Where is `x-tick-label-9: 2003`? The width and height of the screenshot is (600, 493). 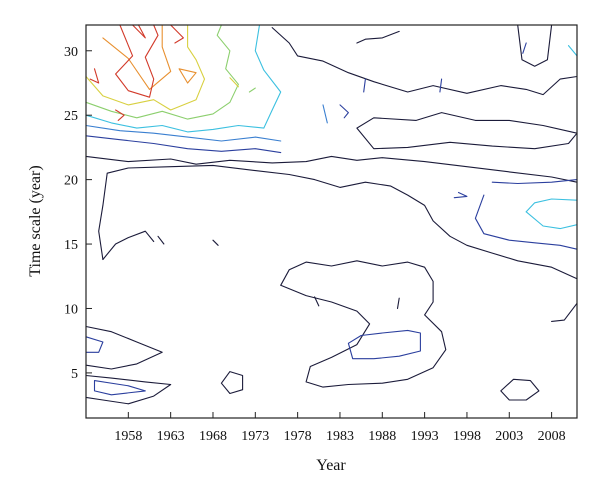
x-tick-label-9: 2003 is located at coordinates (509, 436).